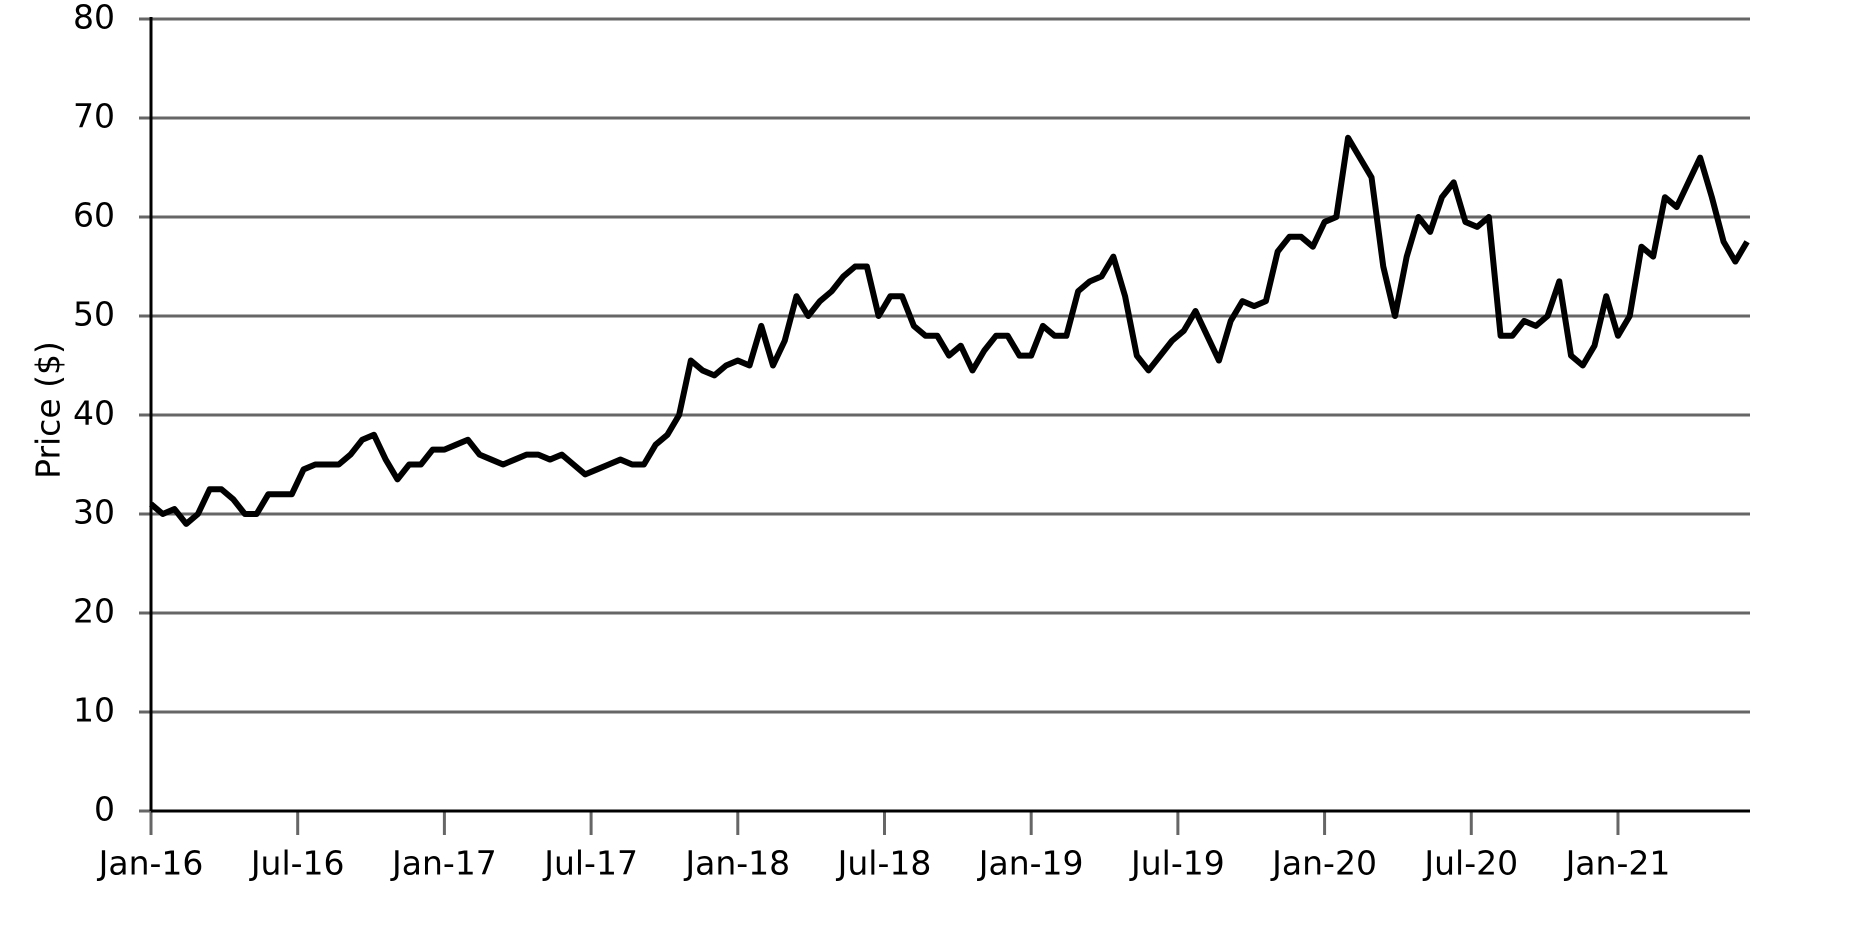 This screenshot has width=1875, height=938. I want to click on x-tick-label: Jan-18, so click(736, 863).